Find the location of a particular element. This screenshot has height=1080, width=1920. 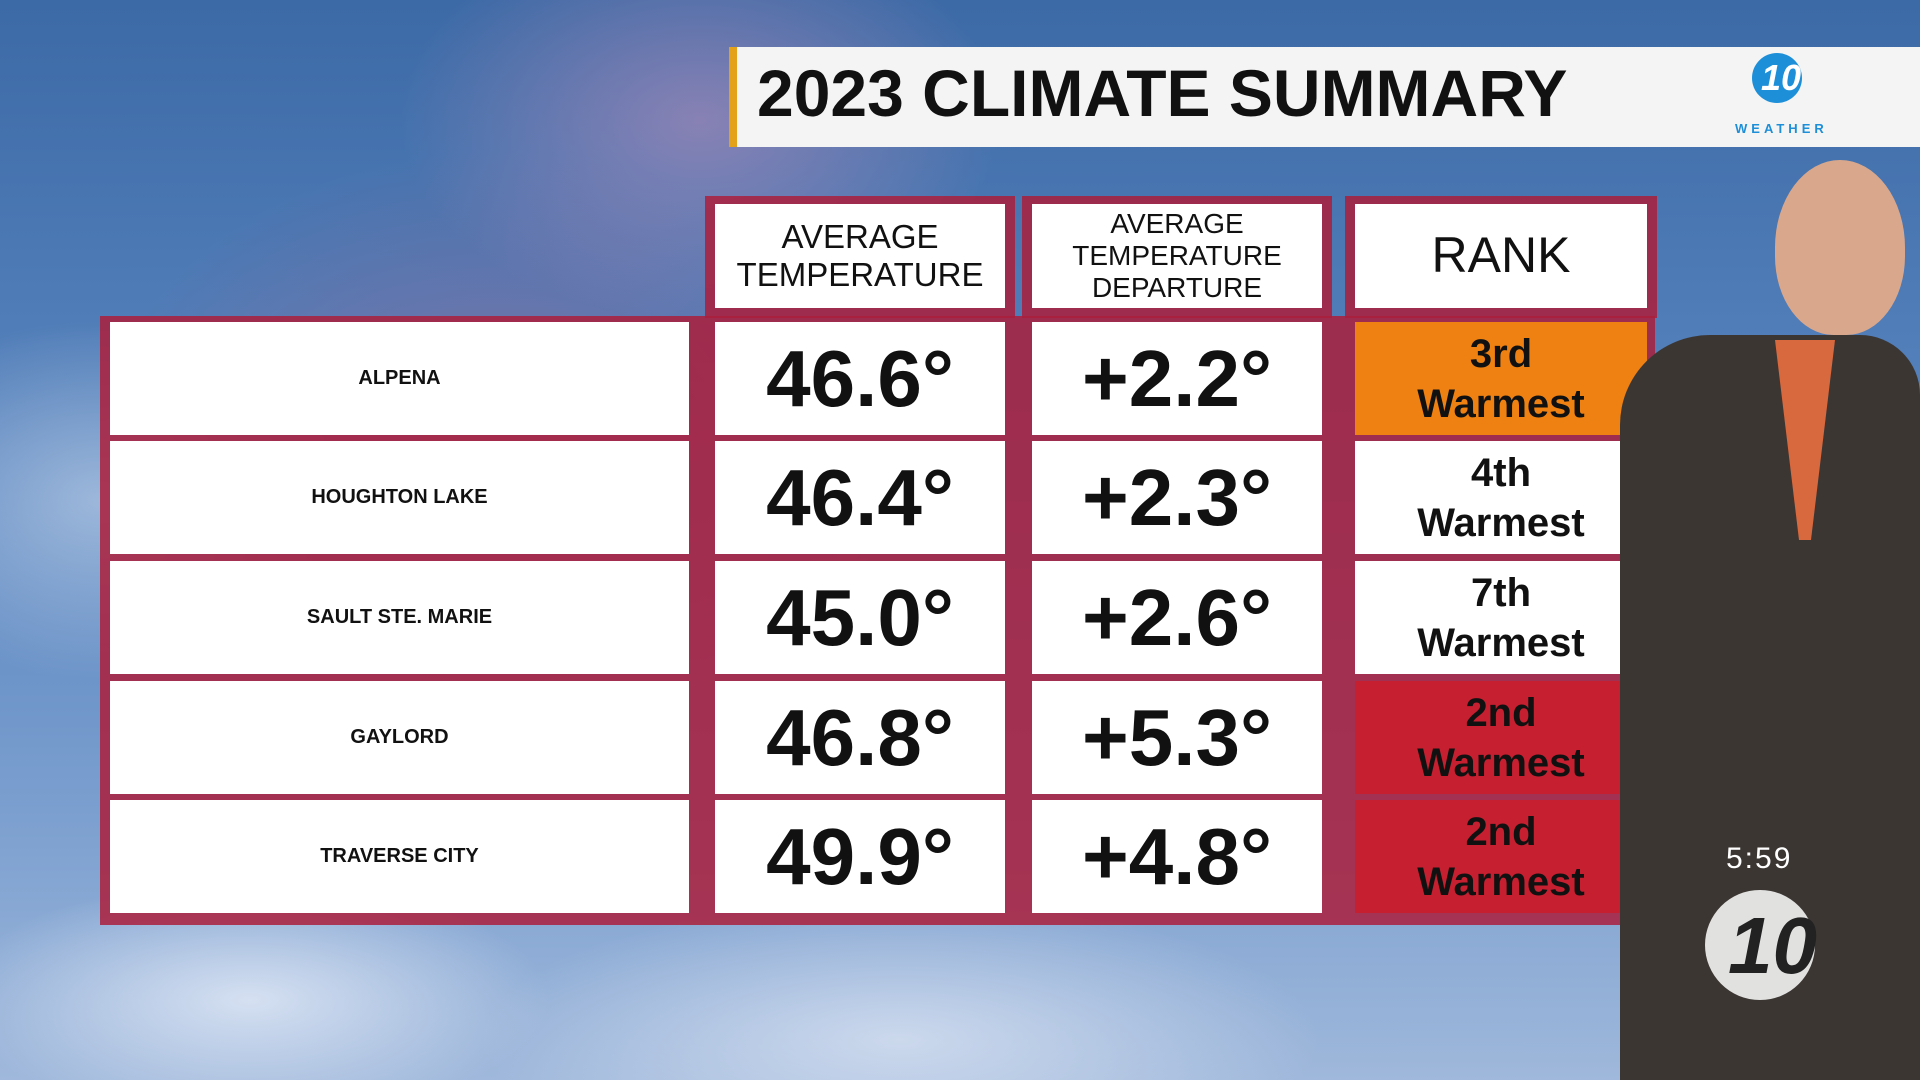

average-temperature: 46.6° is located at coordinates (860, 378).